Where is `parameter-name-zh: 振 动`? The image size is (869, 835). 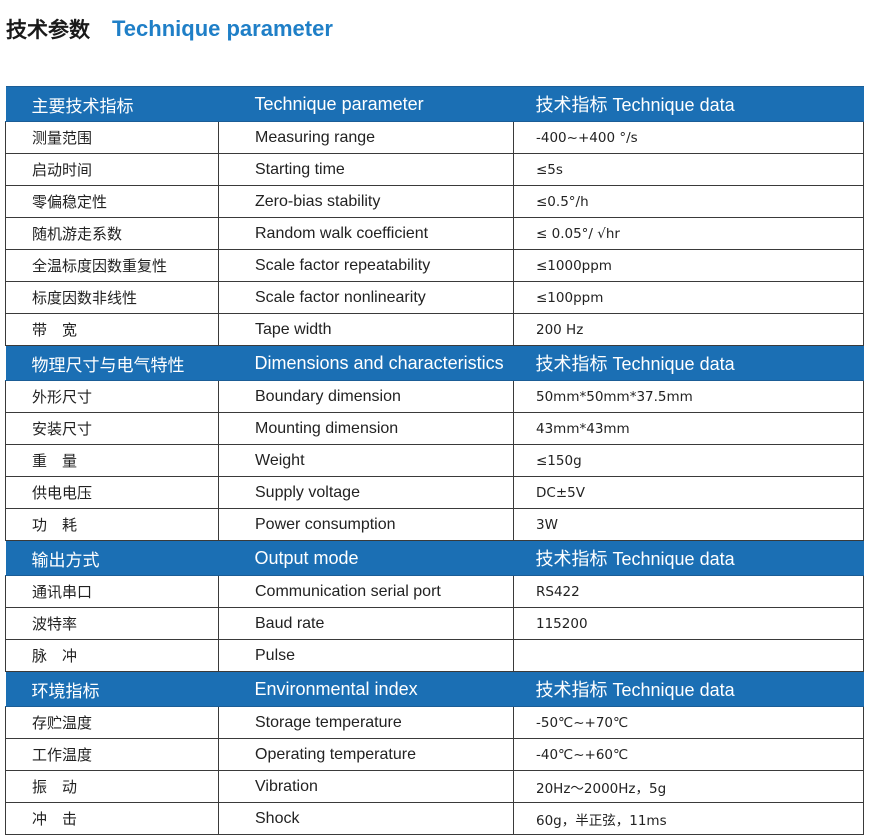
parameter-name-zh: 振 动 is located at coordinates (112, 786).